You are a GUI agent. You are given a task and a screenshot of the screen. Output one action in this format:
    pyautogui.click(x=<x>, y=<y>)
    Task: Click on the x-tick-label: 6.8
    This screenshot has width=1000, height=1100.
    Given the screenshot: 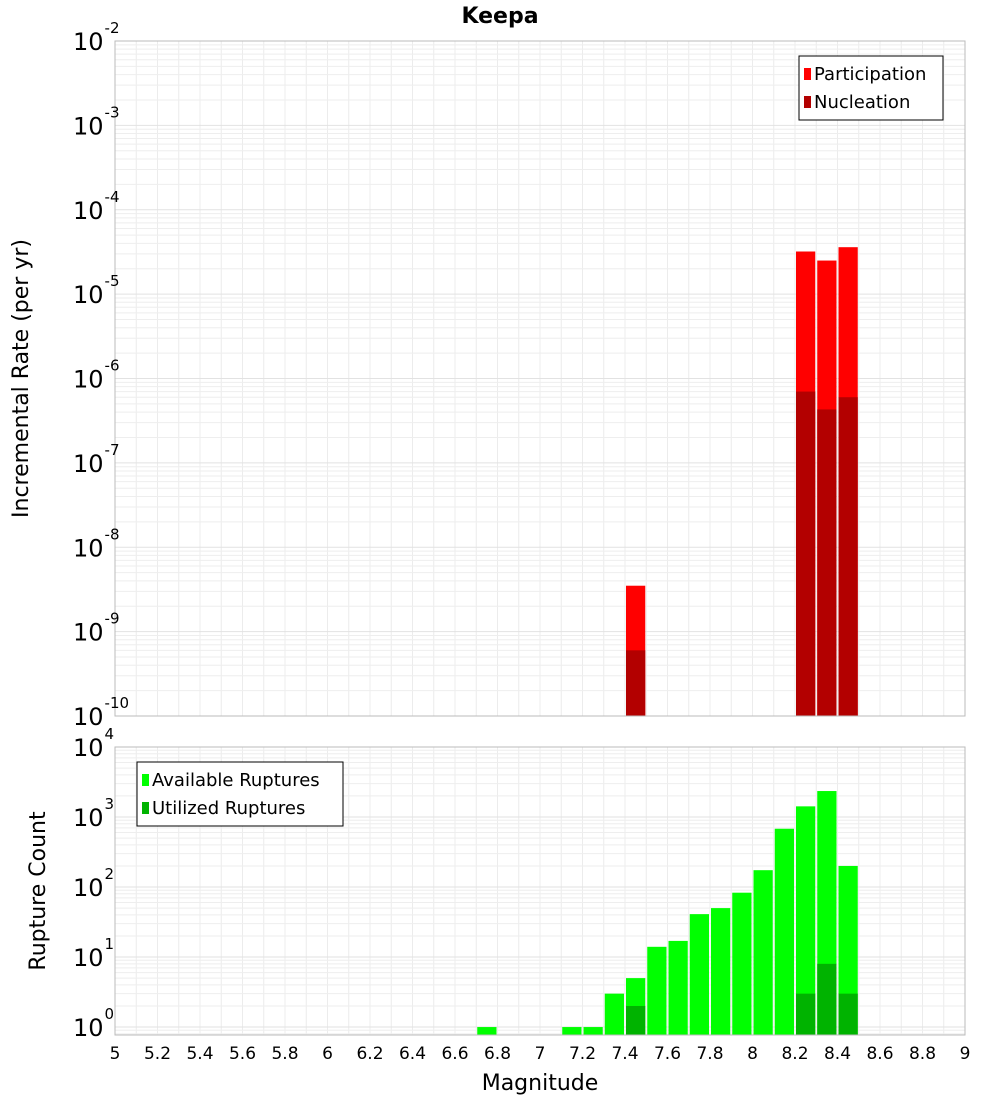 What is the action you would take?
    pyautogui.click(x=497, y=1054)
    